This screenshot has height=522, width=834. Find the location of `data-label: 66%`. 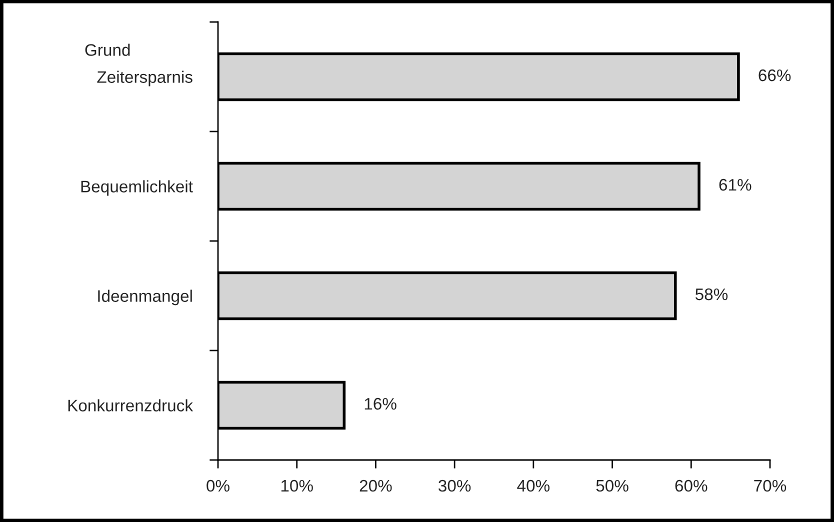

data-label: 66% is located at coordinates (774, 75).